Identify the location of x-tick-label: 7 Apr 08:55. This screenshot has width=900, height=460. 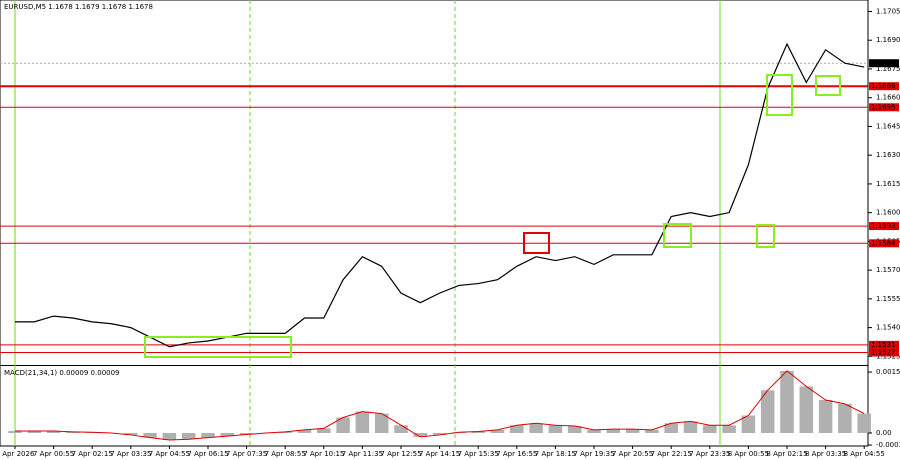
(285, 454).